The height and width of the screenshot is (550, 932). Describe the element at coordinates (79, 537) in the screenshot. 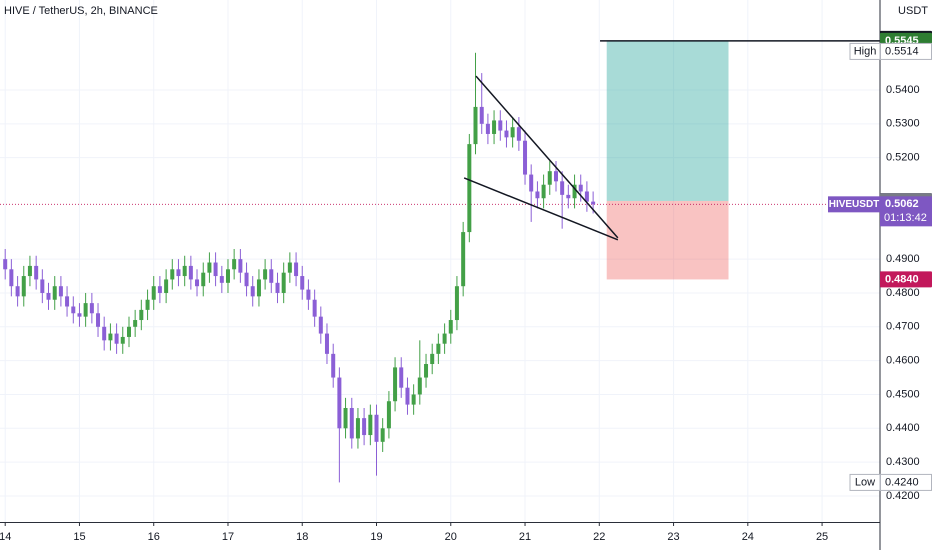

I see `x-tick-label: 15` at that location.